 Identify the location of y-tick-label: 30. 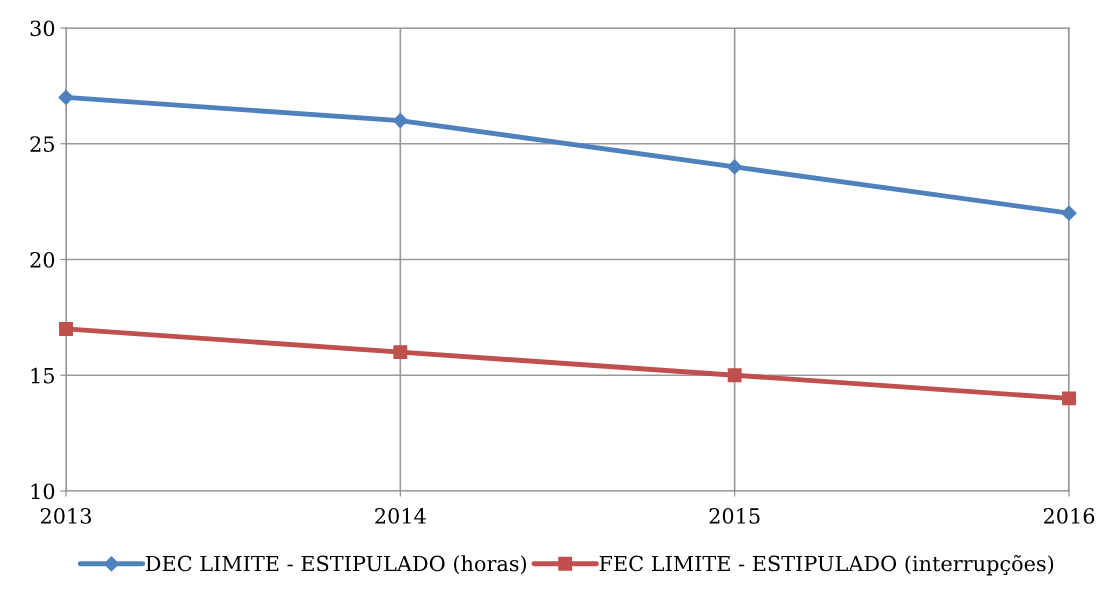
(42, 28).